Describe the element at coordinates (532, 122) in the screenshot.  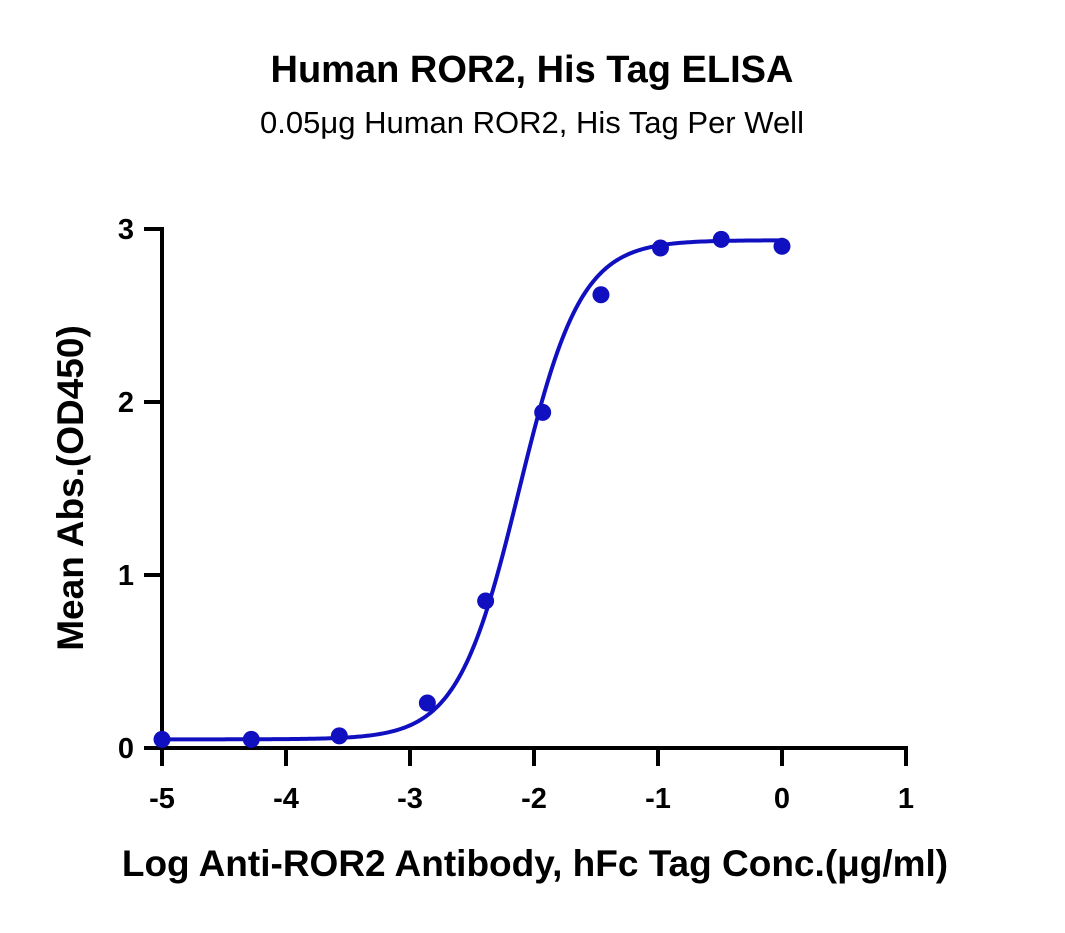
I see `chart-subtitle: 0.05μg Human ROR2, His Tag Per Well` at that location.